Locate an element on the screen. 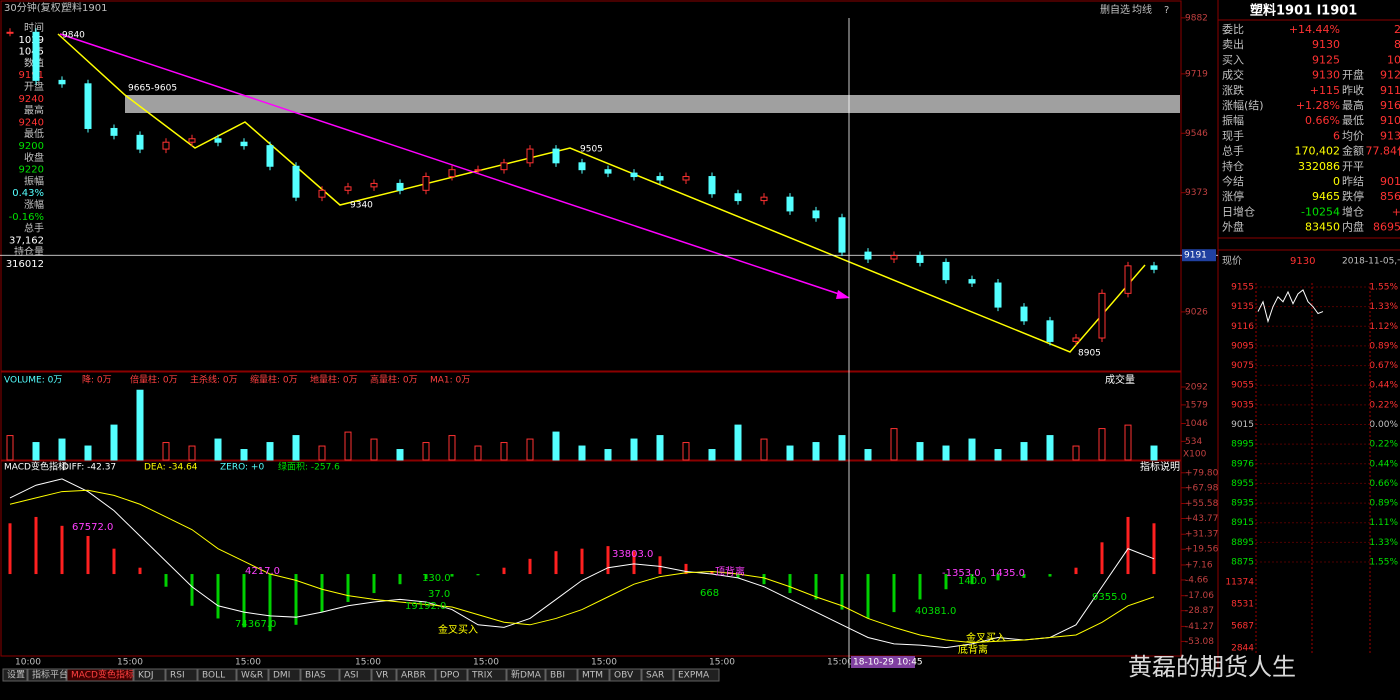  tab-label: BOLL is located at coordinates (213, 676).